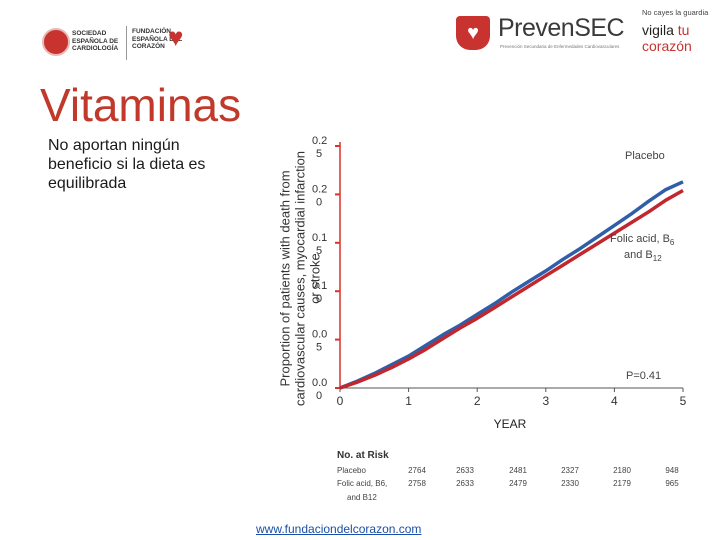  Describe the element at coordinates (126, 43) in the screenshot. I see `logo-divider` at that location.